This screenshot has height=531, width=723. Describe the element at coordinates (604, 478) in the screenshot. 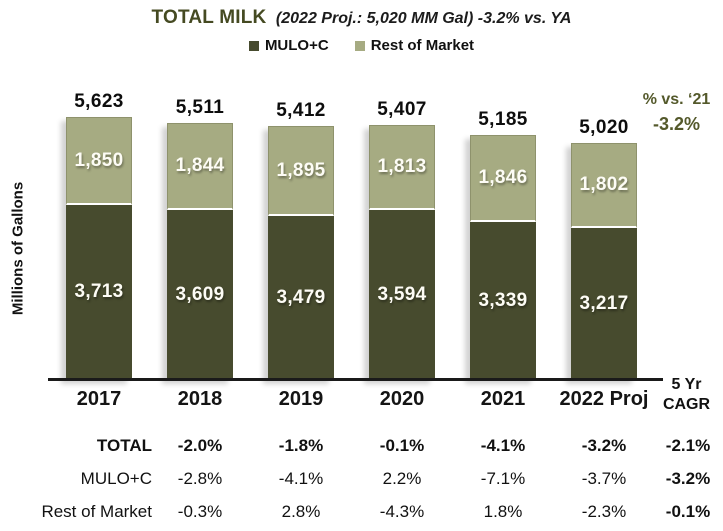

I see `table-cell: -3.7%` at that location.